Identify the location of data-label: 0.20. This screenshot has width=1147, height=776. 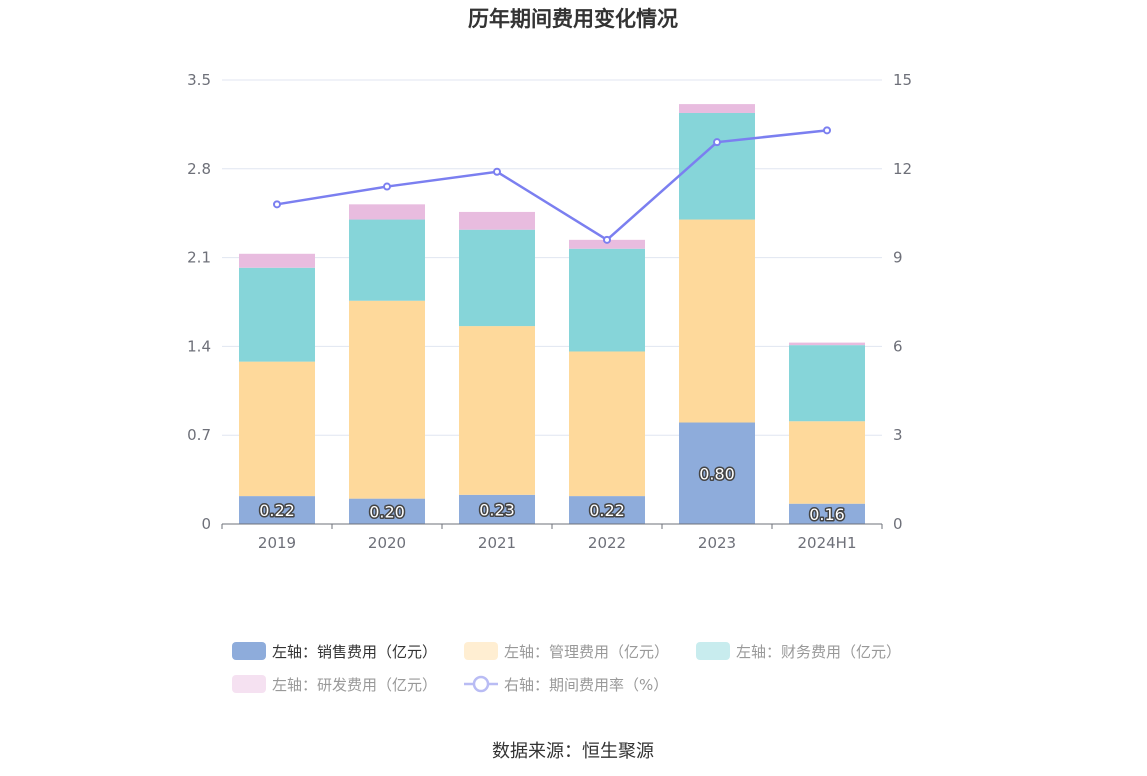
(387, 511).